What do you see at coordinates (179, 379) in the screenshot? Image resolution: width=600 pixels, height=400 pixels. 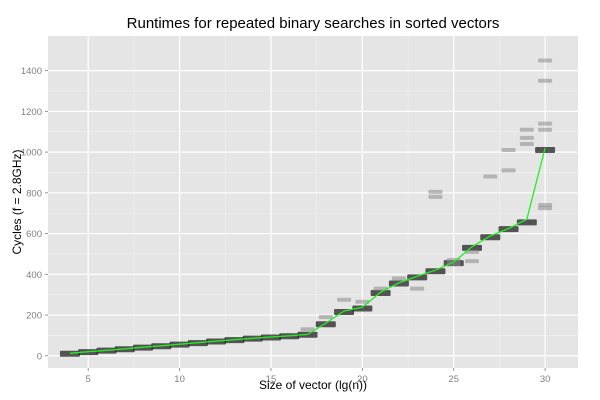 I see `x-tick-label: 10` at bounding box center [179, 379].